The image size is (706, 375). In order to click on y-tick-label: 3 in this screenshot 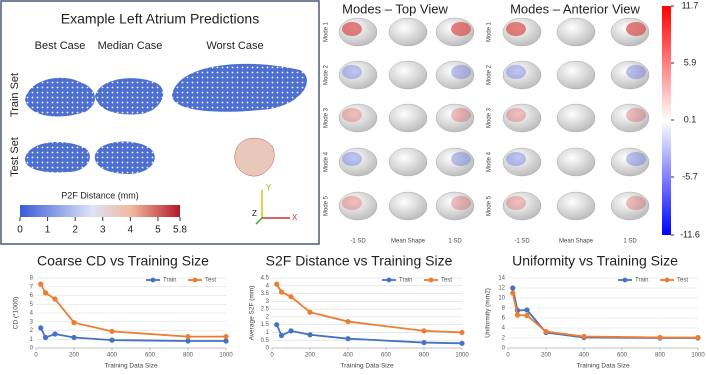, I will do `click(32, 322)`.